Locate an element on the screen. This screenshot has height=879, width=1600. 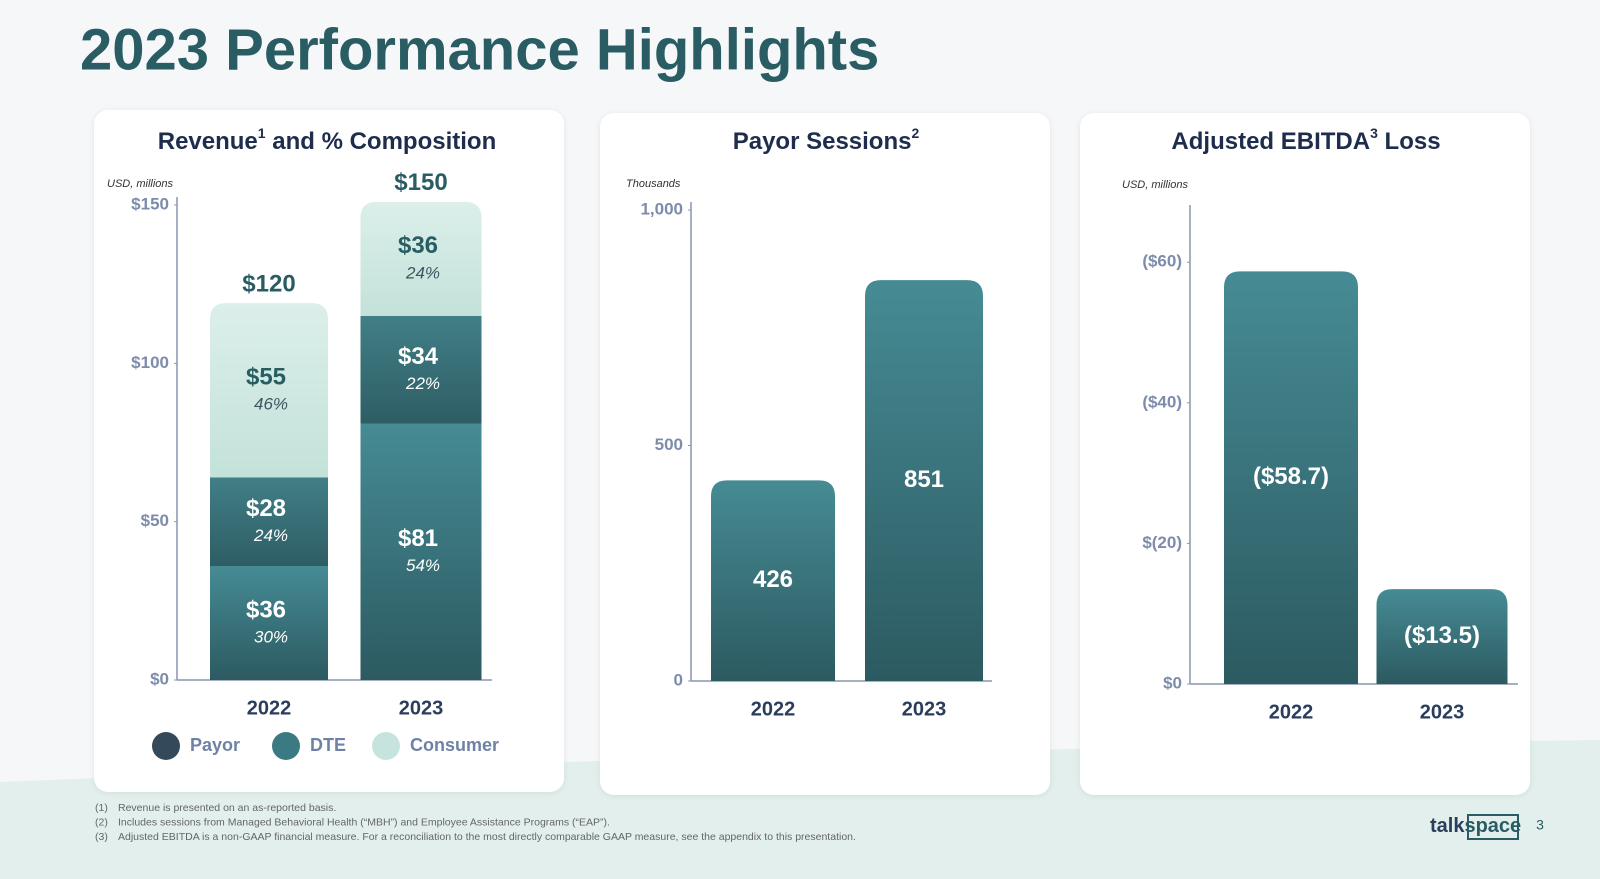
value-label: 426 is located at coordinates (773, 579).